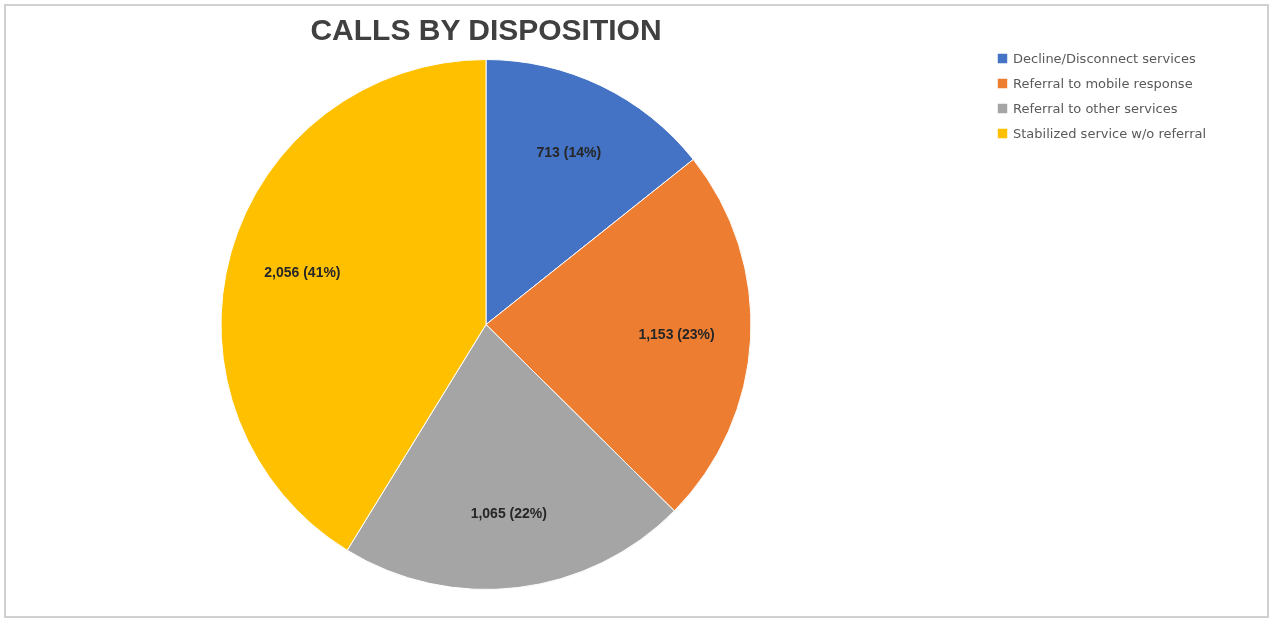  Describe the element at coordinates (508, 512) in the screenshot. I see `data-label: 1,065 (22%)` at that location.